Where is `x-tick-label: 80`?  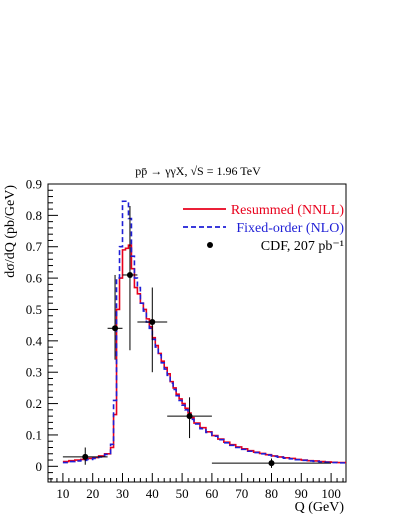 x-tick-label: 80 is located at coordinates (271, 493).